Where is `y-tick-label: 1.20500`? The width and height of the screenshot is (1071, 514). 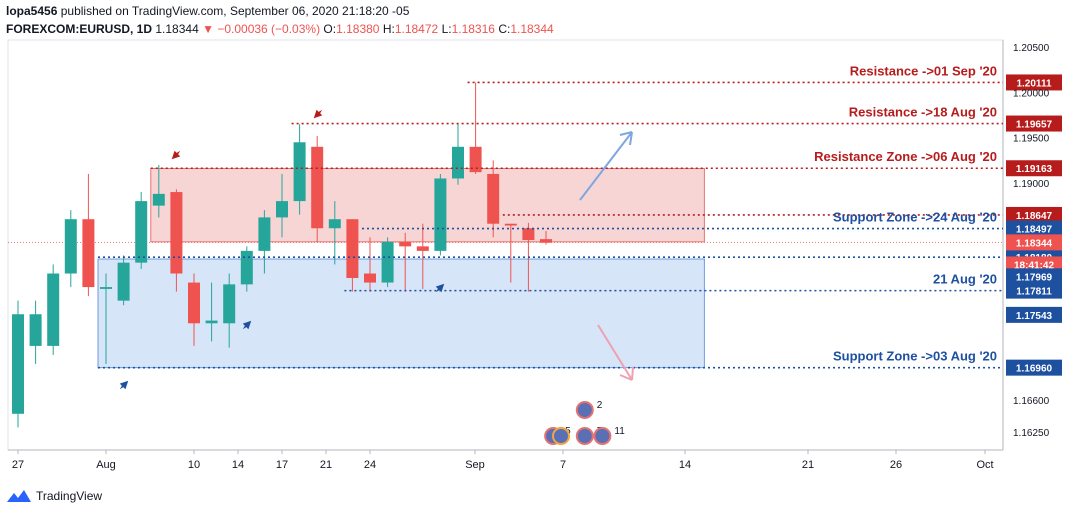 y-tick-label: 1.20500 is located at coordinates (1031, 48).